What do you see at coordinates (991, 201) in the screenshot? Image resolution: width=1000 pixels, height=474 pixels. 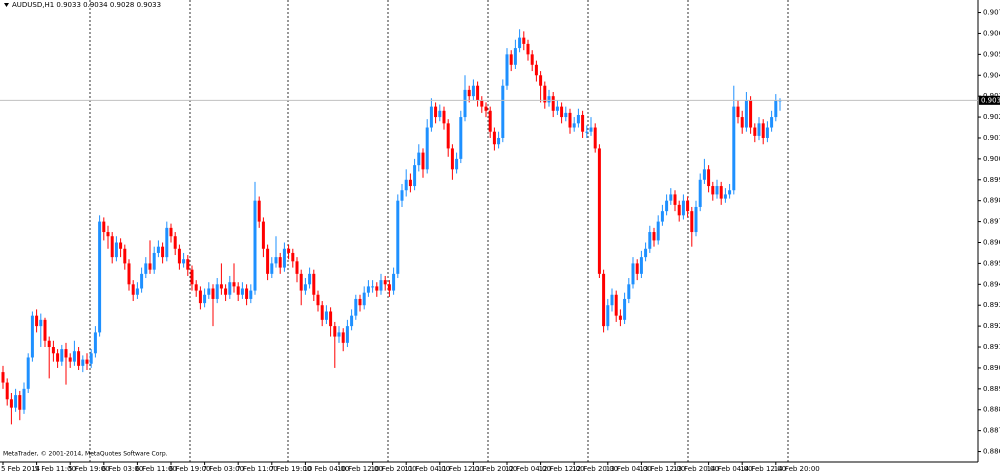 I see `y-tick-label: 0.8985` at bounding box center [991, 201].